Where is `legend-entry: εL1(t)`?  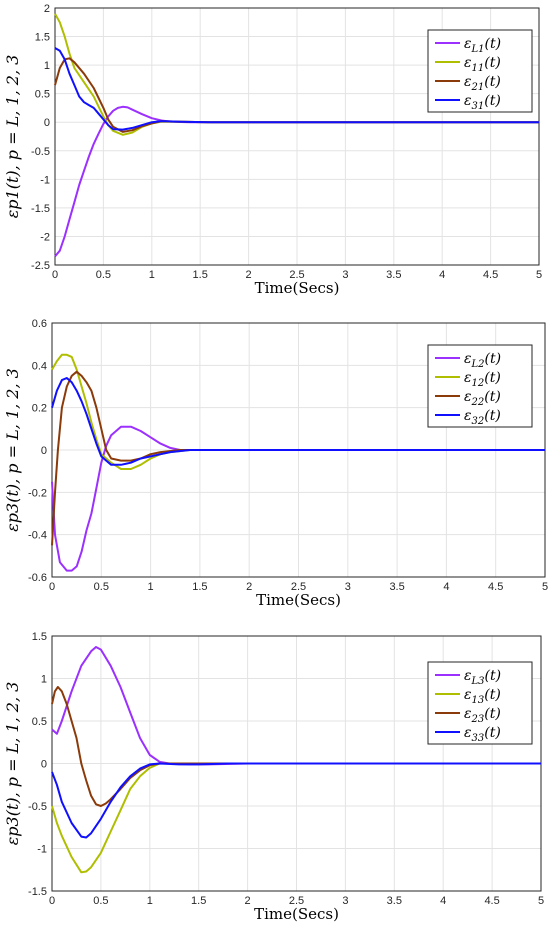
legend-entry: εL1(t) is located at coordinates (482, 45).